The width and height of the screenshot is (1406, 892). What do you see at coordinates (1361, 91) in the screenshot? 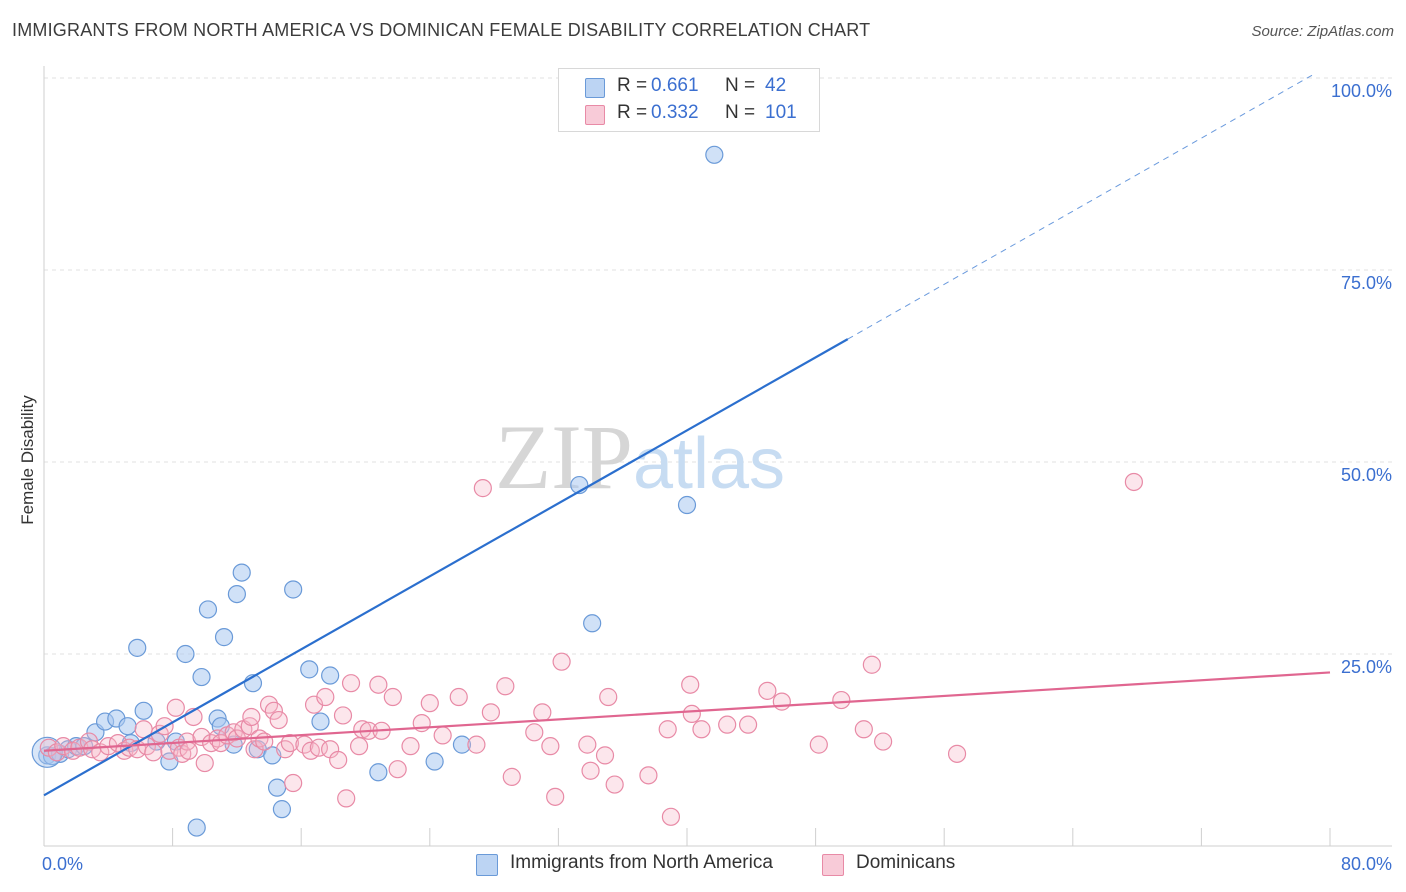
I see `y-tick-label: 100.0%` at bounding box center [1361, 91].